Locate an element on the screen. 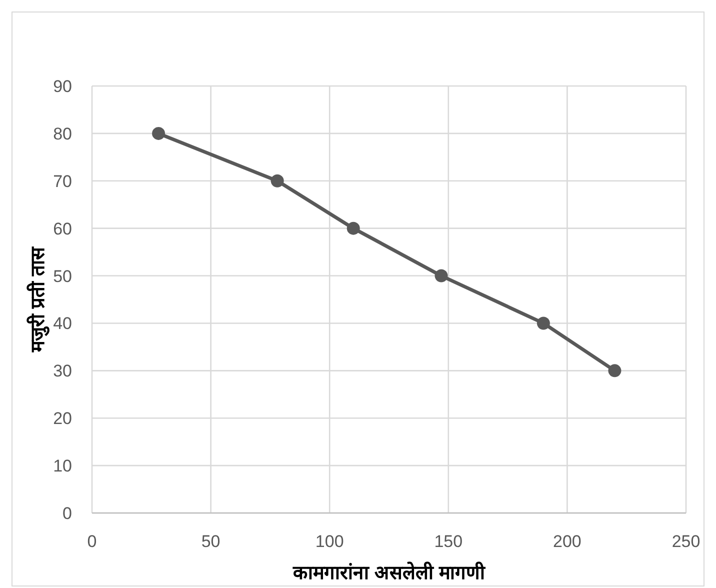 The height and width of the screenshot is (588, 716). y-tick-label: 50 is located at coordinates (62, 276).